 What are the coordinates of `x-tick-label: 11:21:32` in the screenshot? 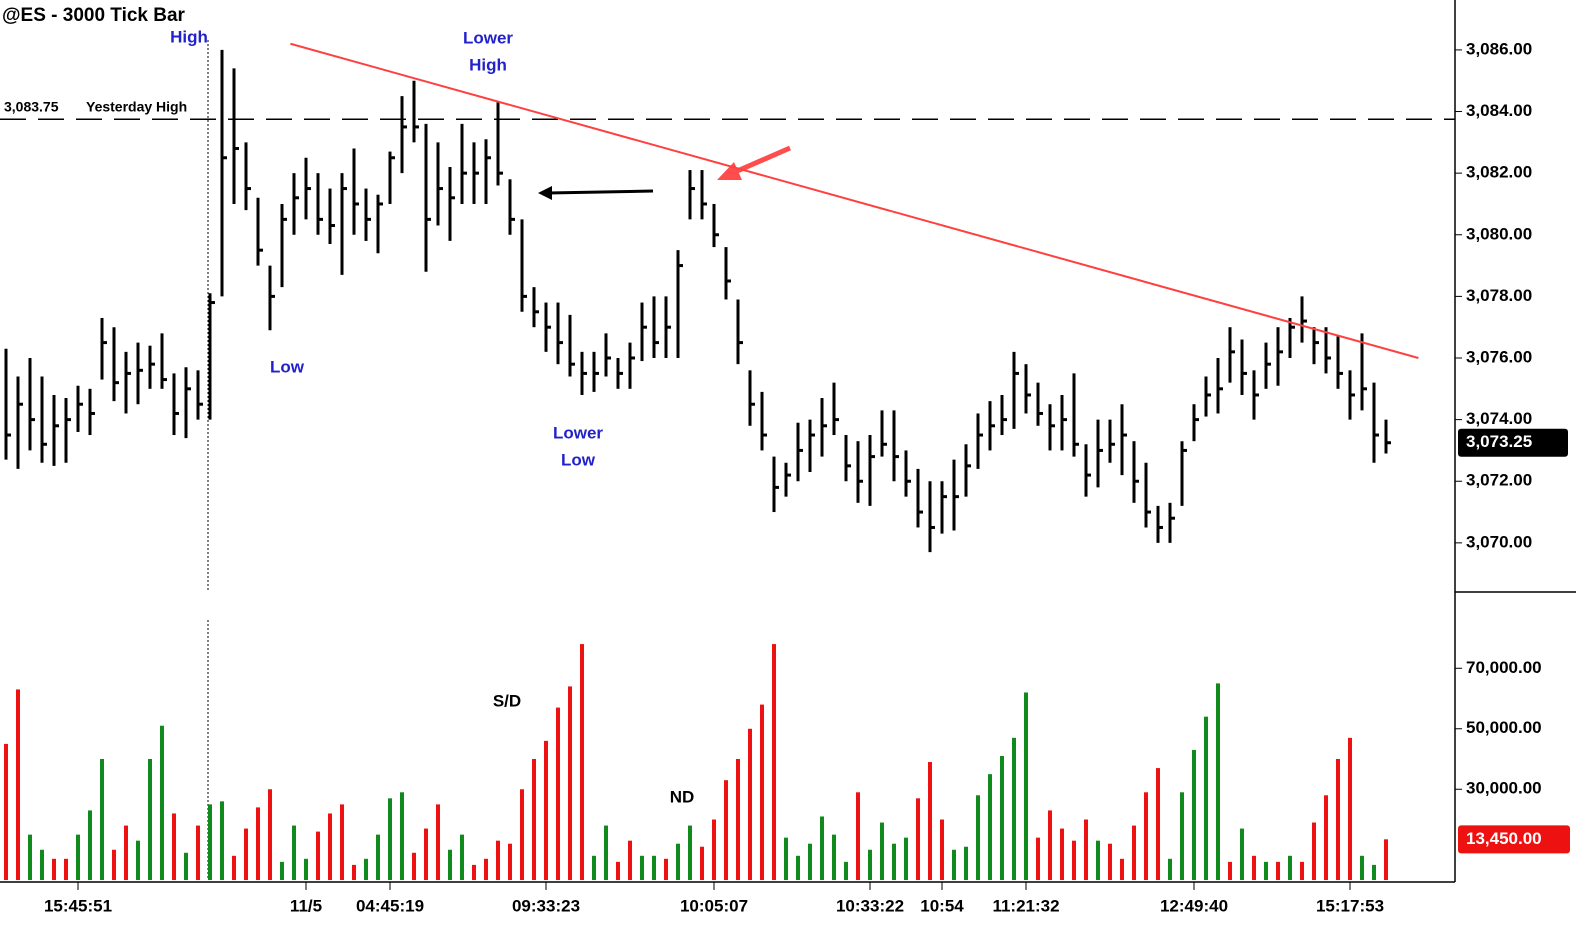 It's located at (1025, 905).